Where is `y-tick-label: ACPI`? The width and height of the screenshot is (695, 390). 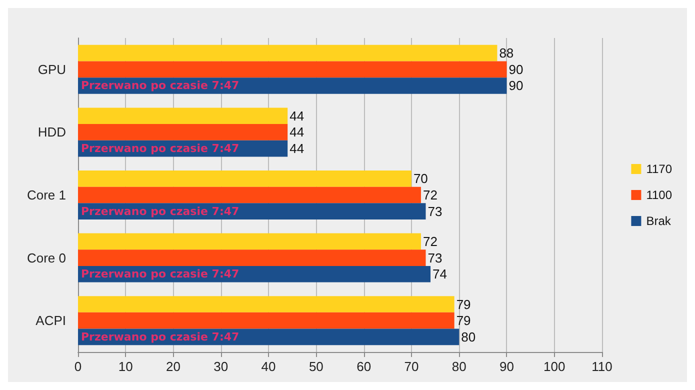 y-tick-label: ACPI is located at coordinates (51, 320).